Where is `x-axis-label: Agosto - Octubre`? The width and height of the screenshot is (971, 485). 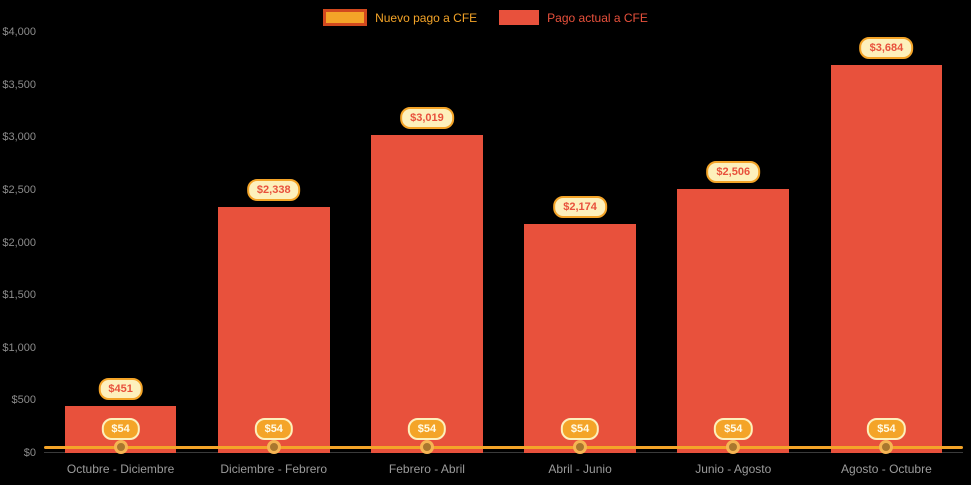 x-axis-label: Agosto - Octubre is located at coordinates (886, 469).